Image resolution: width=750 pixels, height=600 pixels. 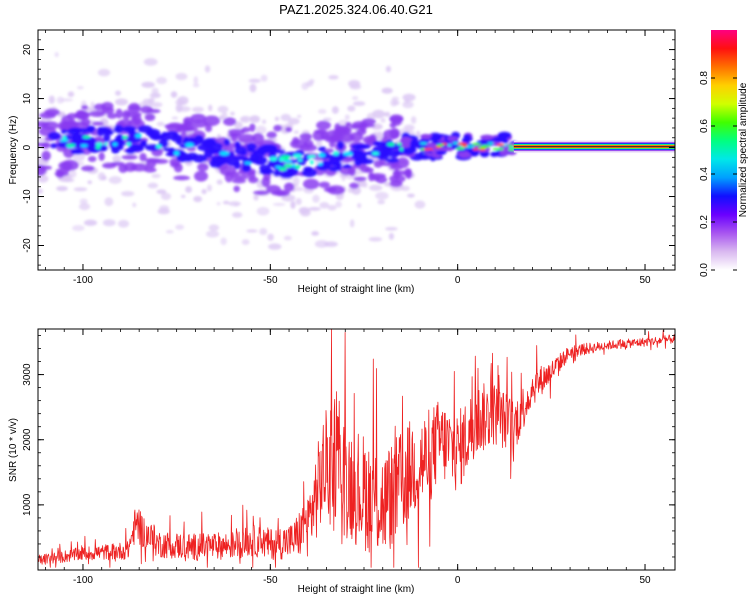 I want to click on x-tick-label: 50, so click(x=645, y=580).